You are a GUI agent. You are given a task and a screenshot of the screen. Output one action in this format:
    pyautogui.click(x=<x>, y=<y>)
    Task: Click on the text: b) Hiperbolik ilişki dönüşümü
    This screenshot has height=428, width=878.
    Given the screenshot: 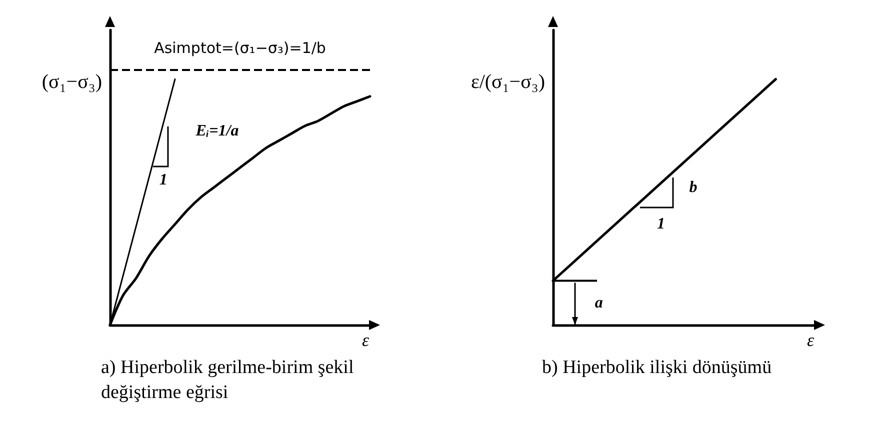 What is the action you would take?
    pyautogui.click(x=657, y=367)
    